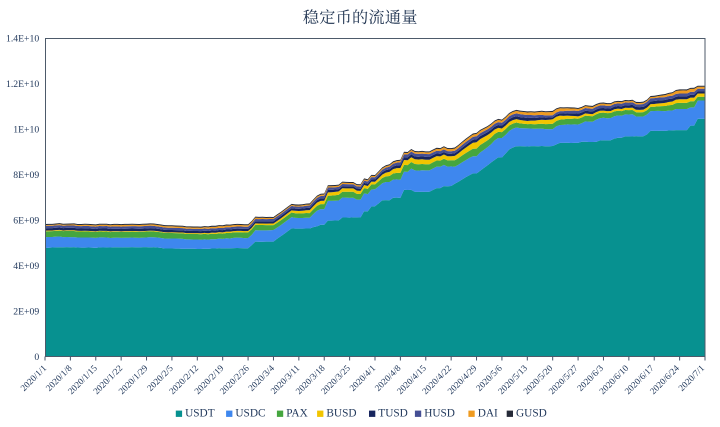  What do you see at coordinates (26, 312) in the screenshot?
I see `svg-text: 2E+09` at bounding box center [26, 312].